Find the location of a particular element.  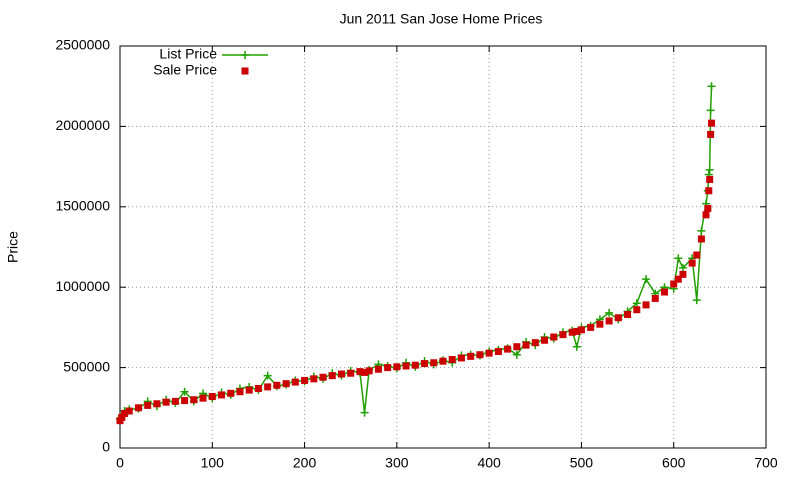

x-tick-label: 500 is located at coordinates (582, 463).